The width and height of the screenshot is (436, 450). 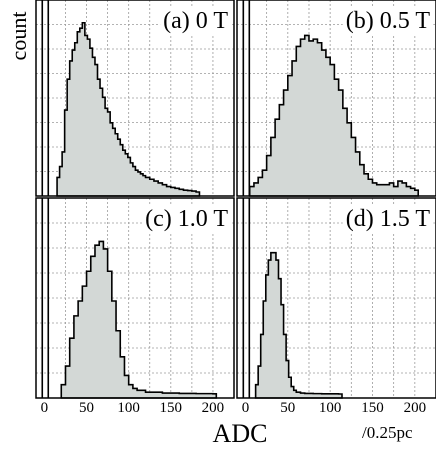 What do you see at coordinates (240, 433) in the screenshot?
I see `x-axis-label: ADC` at bounding box center [240, 433].